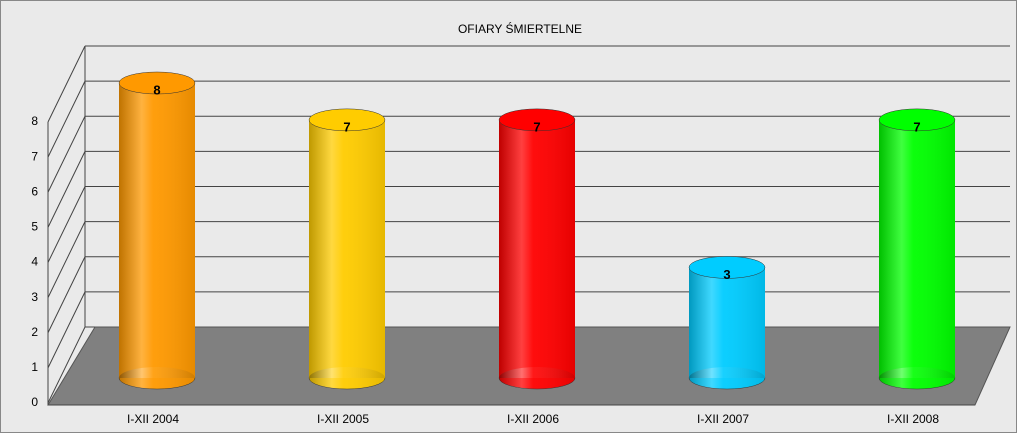 This screenshot has width=1017, height=433. I want to click on y-tick-label: 0, so click(34, 402).